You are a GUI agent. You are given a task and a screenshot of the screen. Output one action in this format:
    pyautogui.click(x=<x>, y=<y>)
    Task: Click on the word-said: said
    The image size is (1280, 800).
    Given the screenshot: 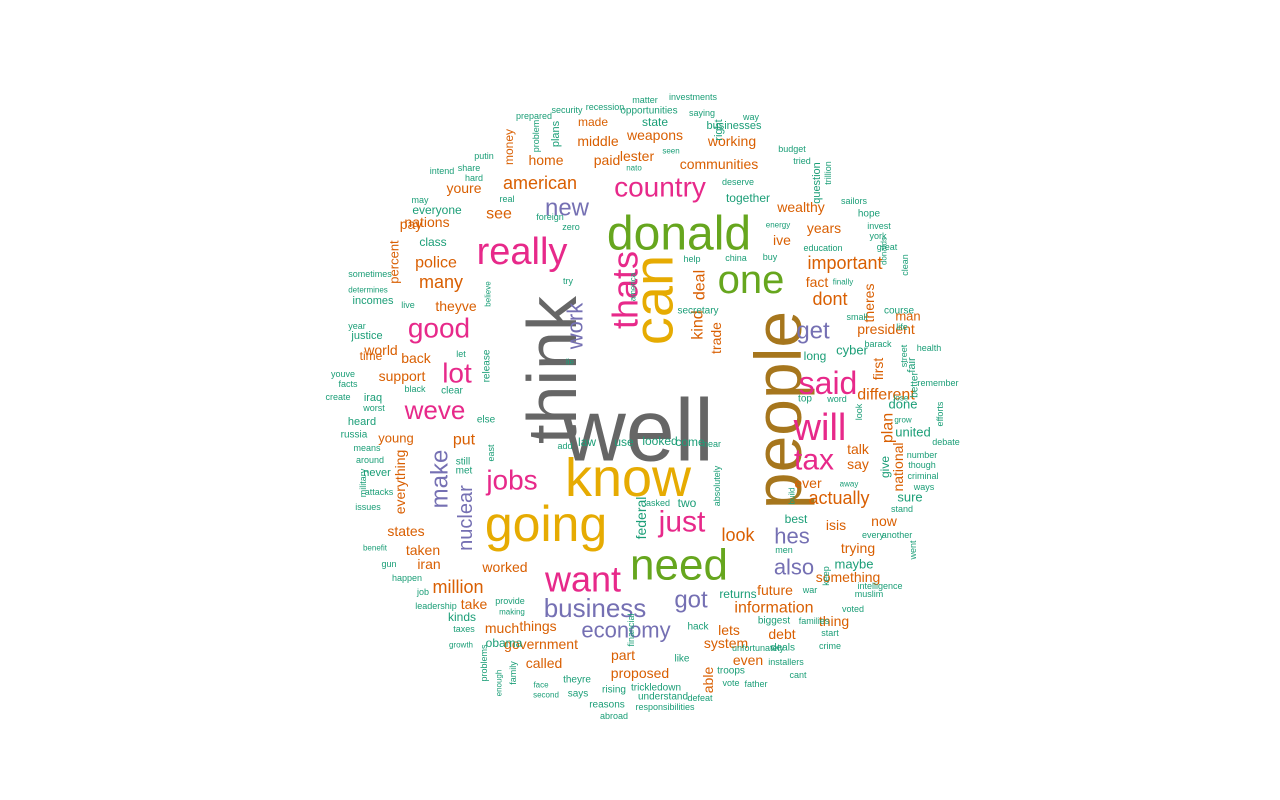 What is the action you would take?
    pyautogui.click(x=828, y=383)
    